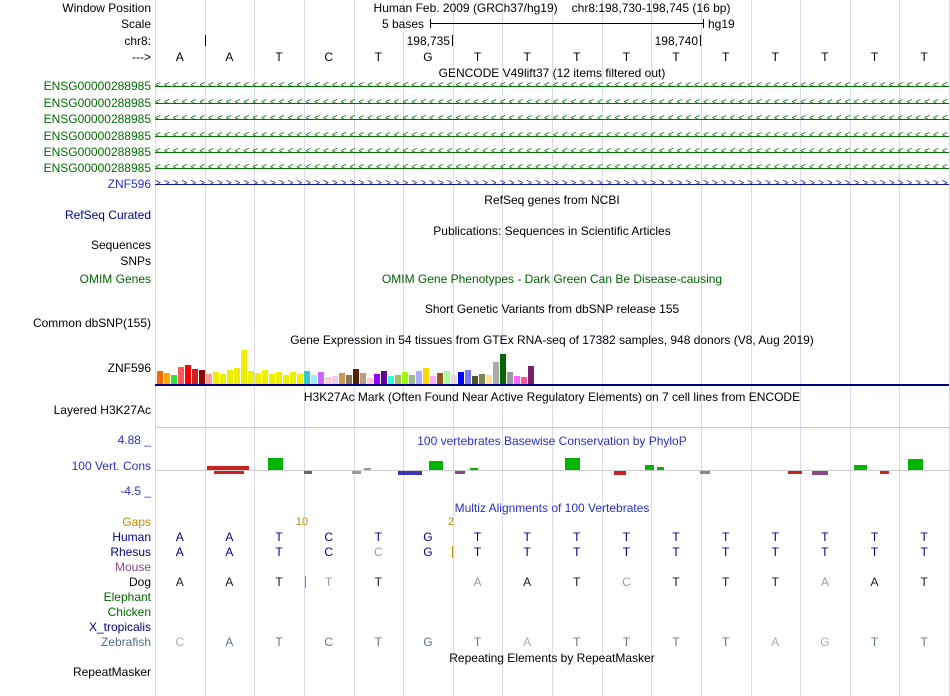  I want to click on omim-genes-label: OMIM Genes, so click(115, 279).